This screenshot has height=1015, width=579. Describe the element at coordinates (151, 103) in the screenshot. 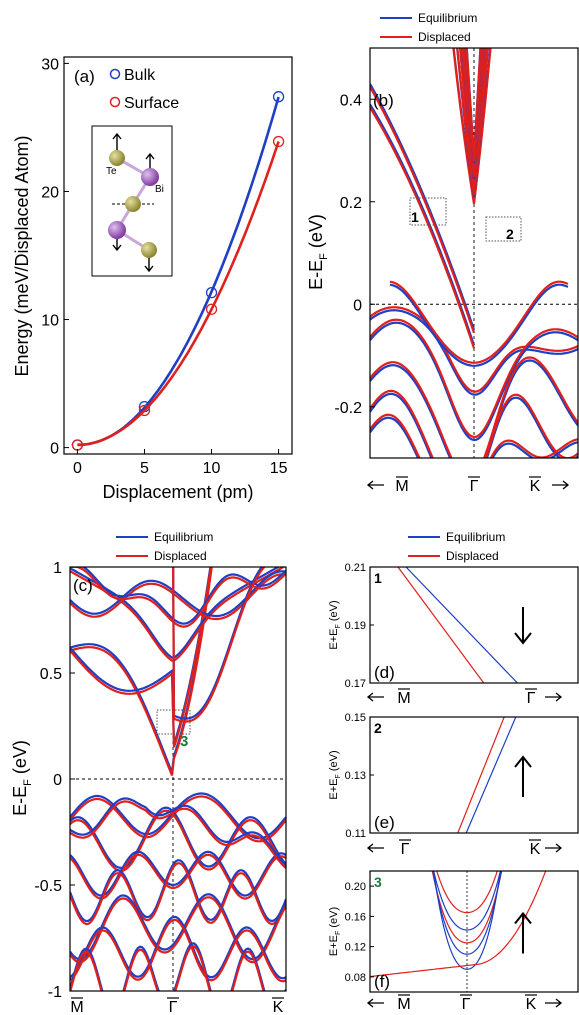

I see `legend-surface-label: Surface` at that location.